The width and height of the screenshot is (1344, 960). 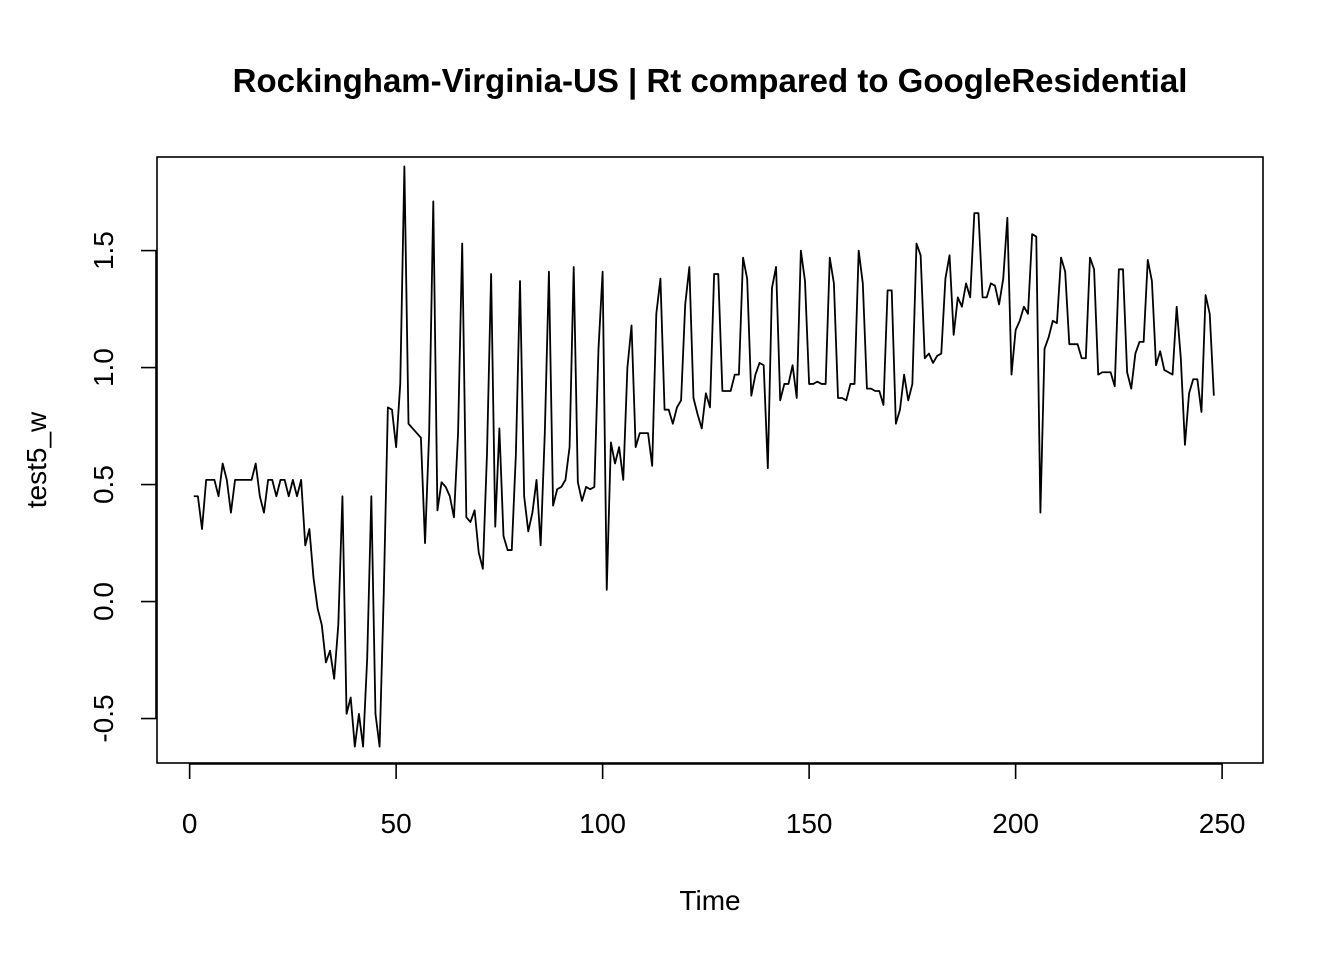 What do you see at coordinates (602, 823) in the screenshot?
I see `x-tick-label: 100` at bounding box center [602, 823].